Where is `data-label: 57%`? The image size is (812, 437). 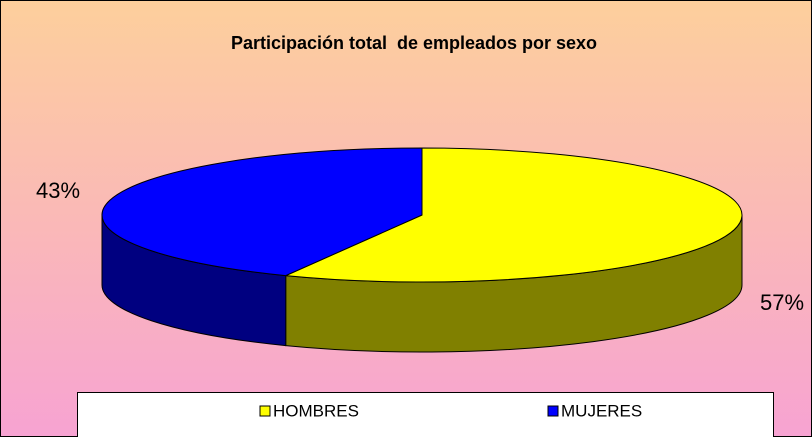
data-label: 57% is located at coordinates (782, 302).